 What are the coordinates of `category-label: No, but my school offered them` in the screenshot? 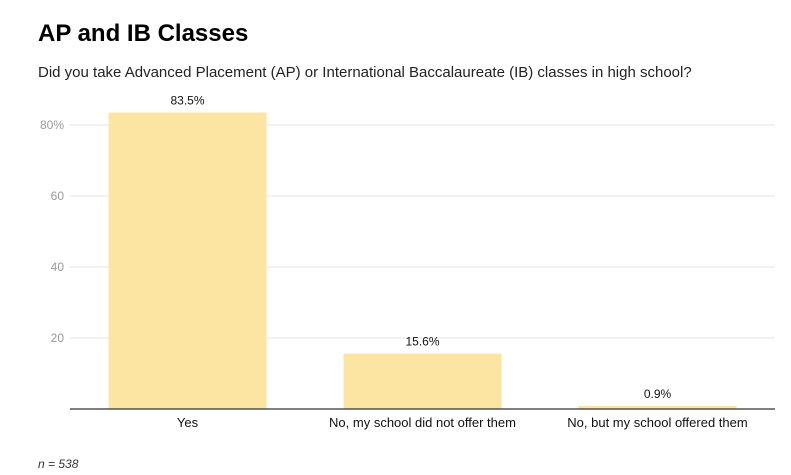 It's located at (657, 422).